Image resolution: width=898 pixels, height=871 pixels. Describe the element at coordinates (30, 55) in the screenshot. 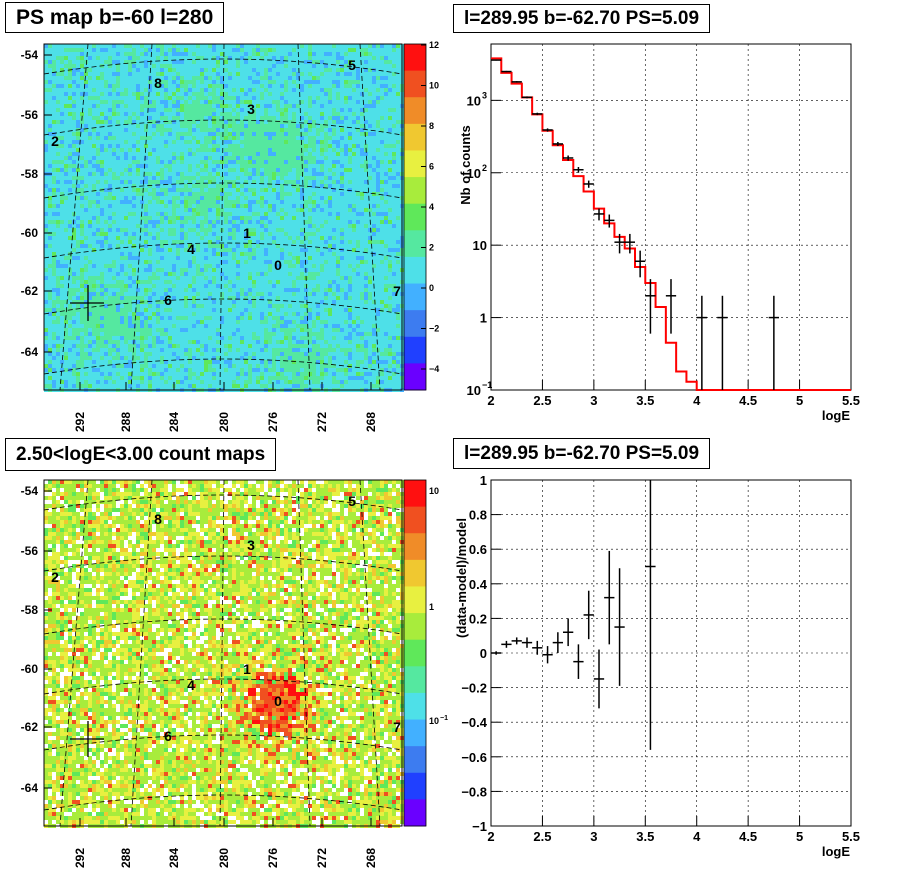

I see `map-y-tick-label: -54` at that location.